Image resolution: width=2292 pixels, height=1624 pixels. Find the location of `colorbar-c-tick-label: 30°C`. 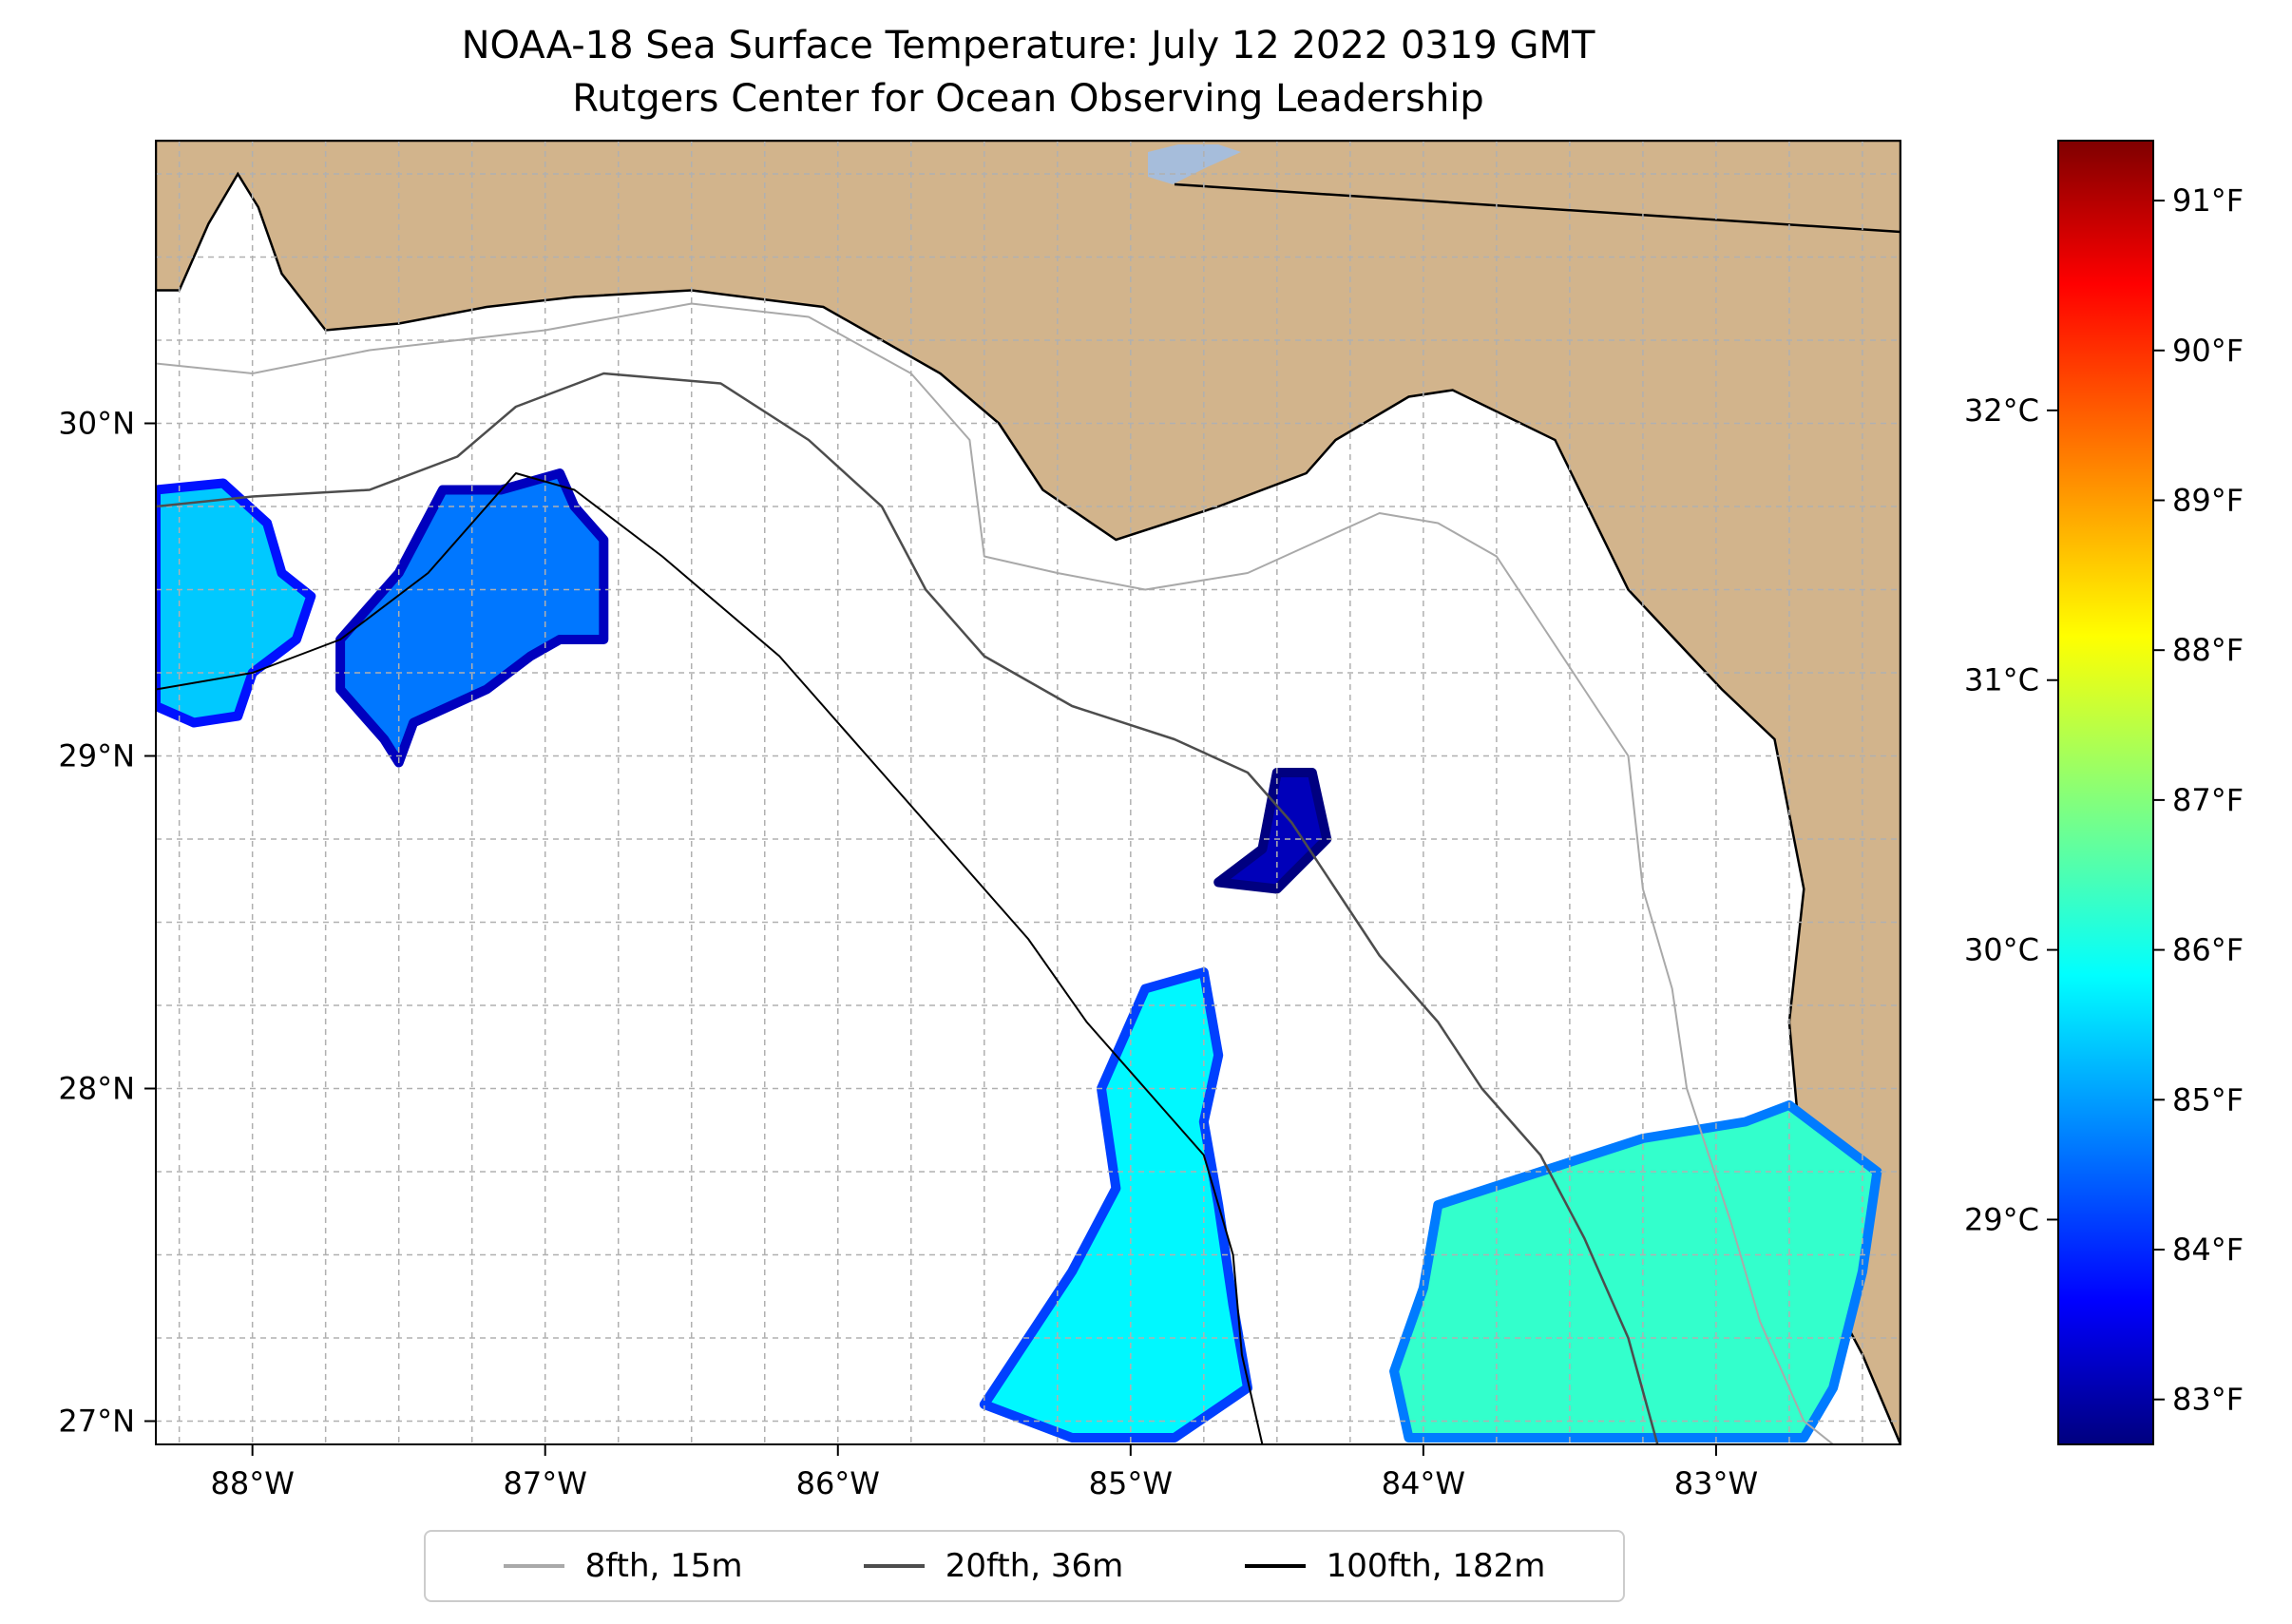

colorbar-c-tick-label: 30°C is located at coordinates (2001, 950).